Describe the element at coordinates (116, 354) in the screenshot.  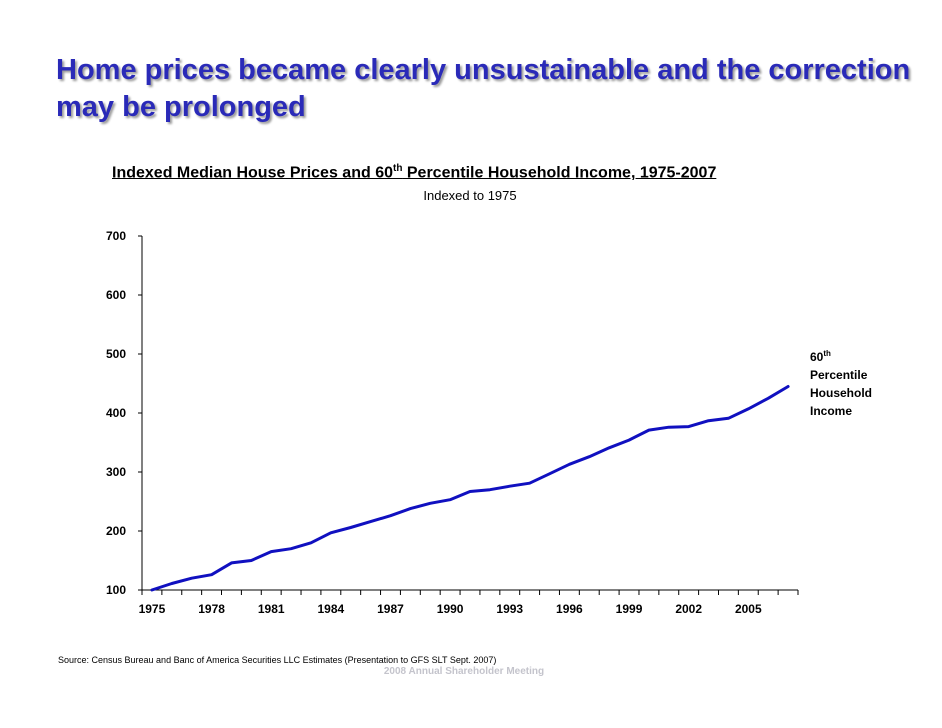
I see `y-tick-label: 500` at that location.